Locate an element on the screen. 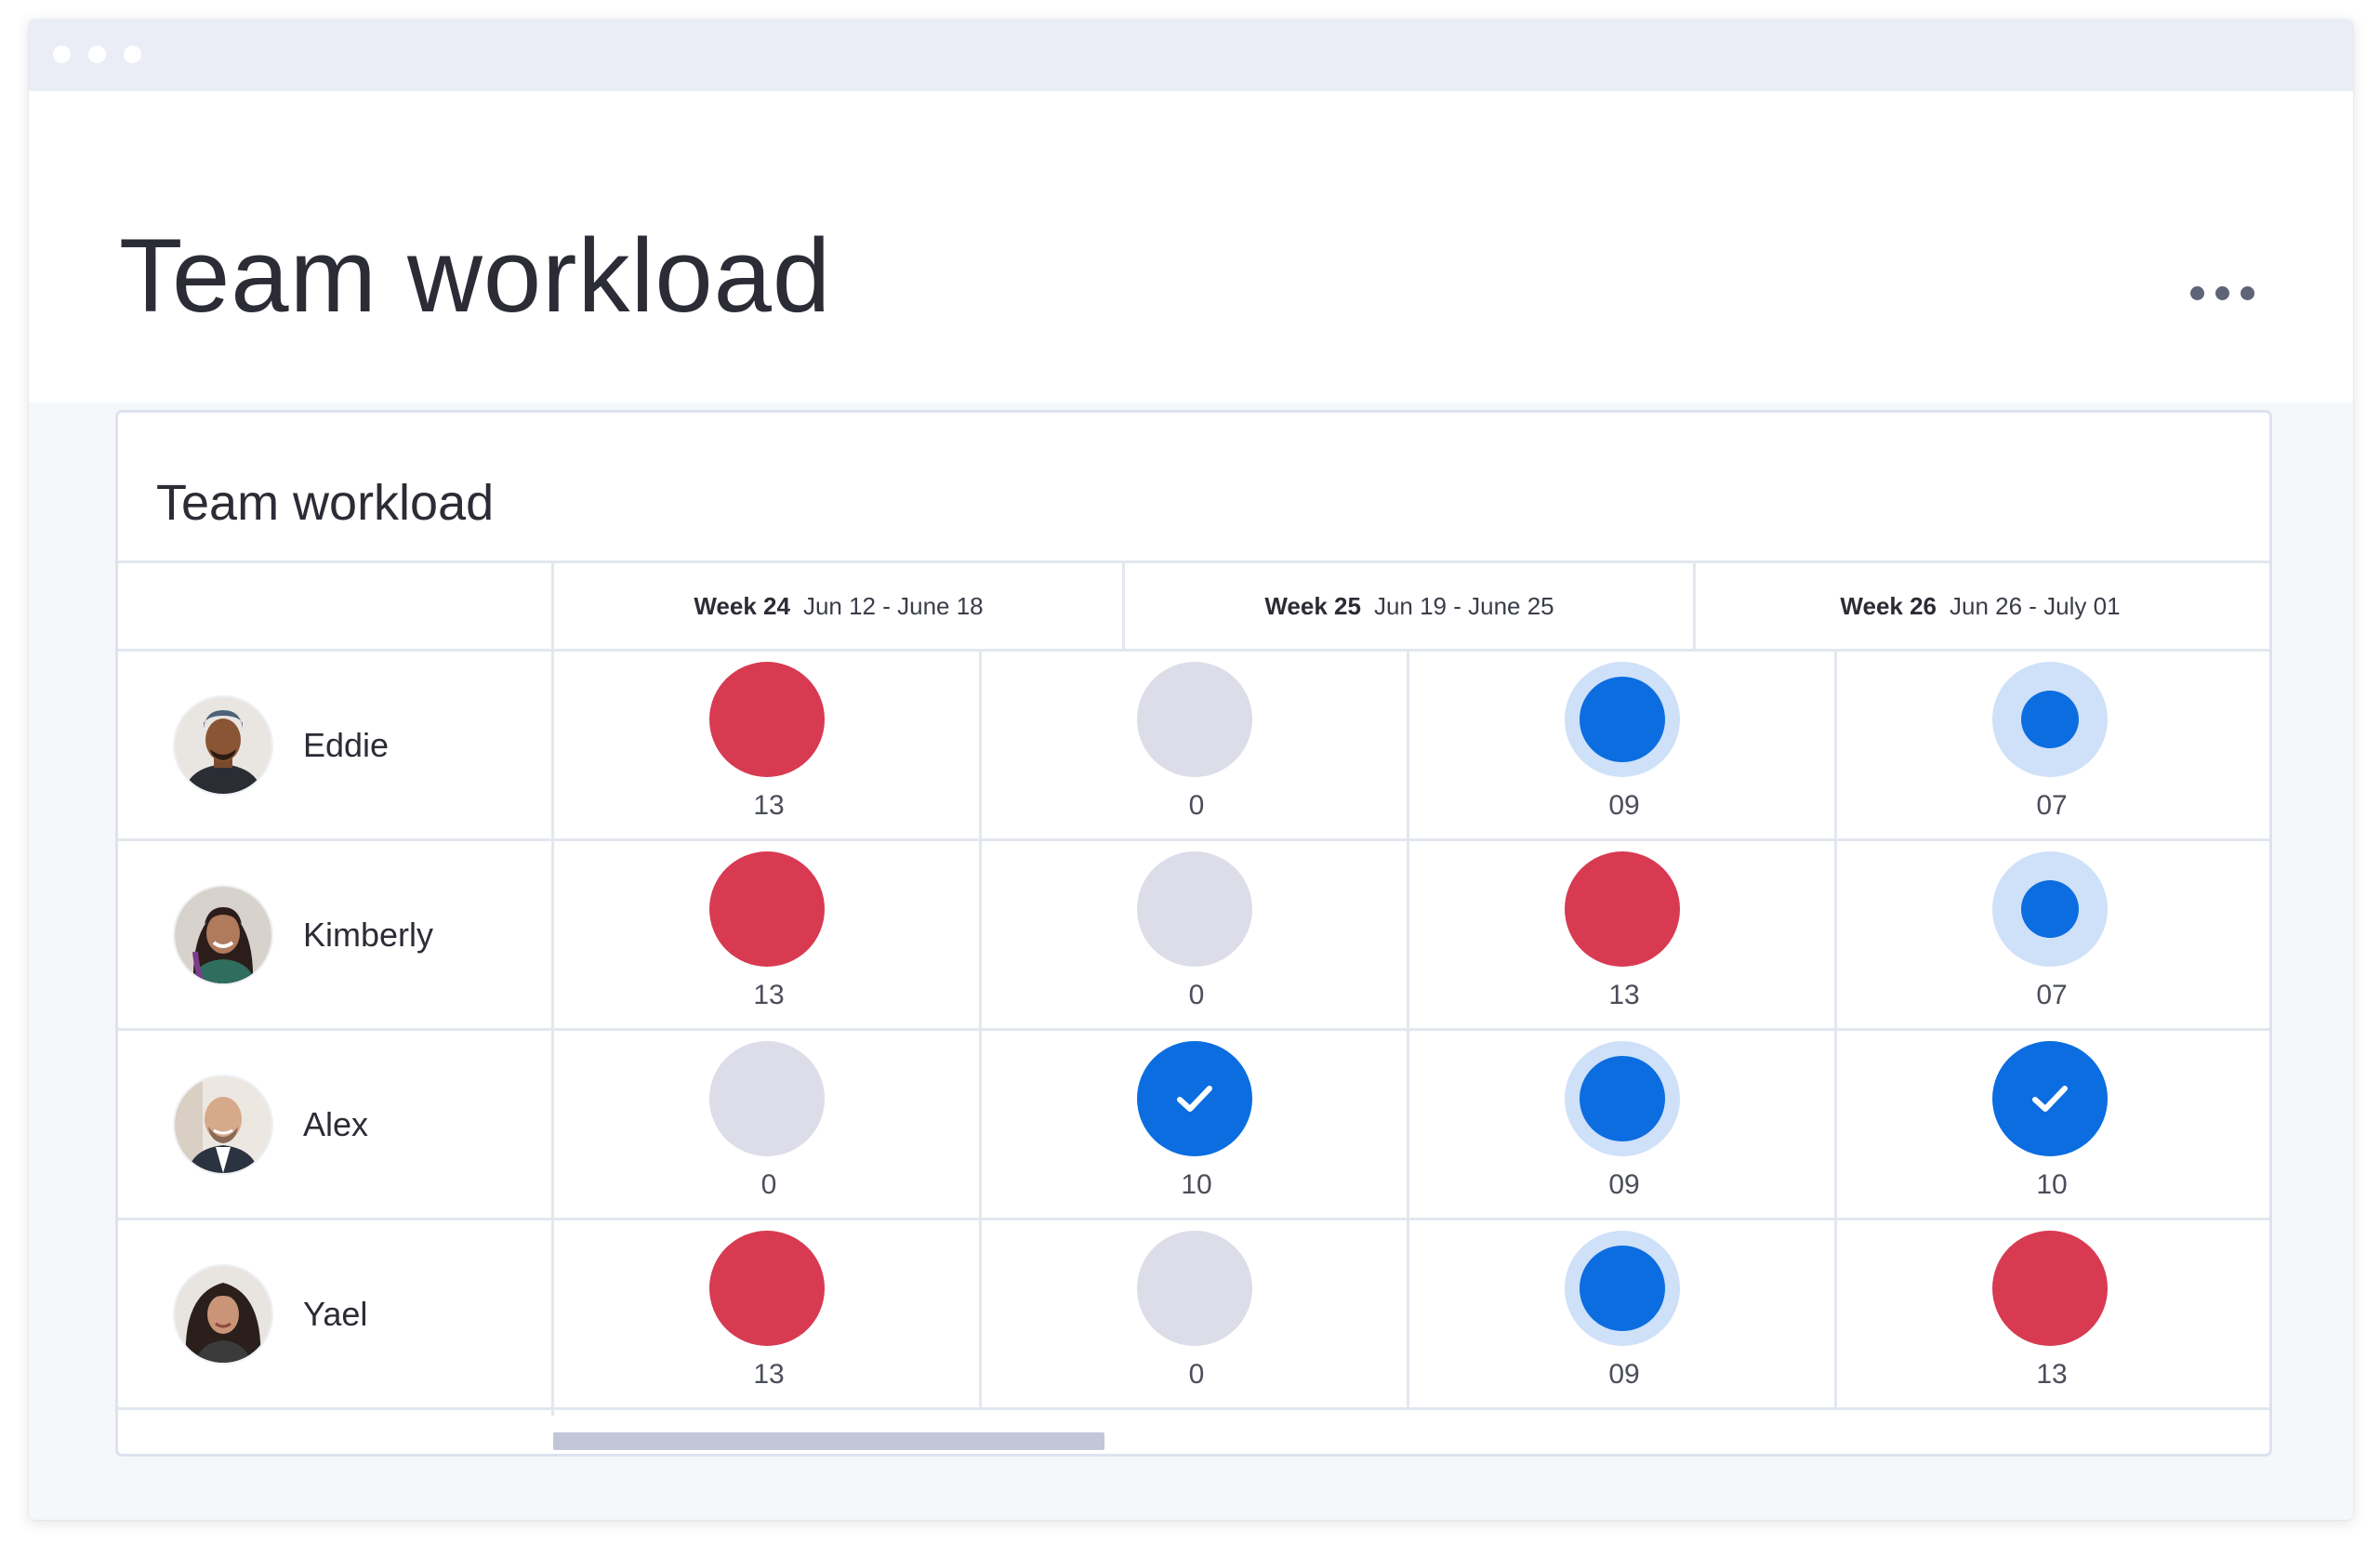 Image resolution: width=2380 pixels, height=1556 pixels. week-range: Jun 19 - June 25 is located at coordinates (1463, 605).